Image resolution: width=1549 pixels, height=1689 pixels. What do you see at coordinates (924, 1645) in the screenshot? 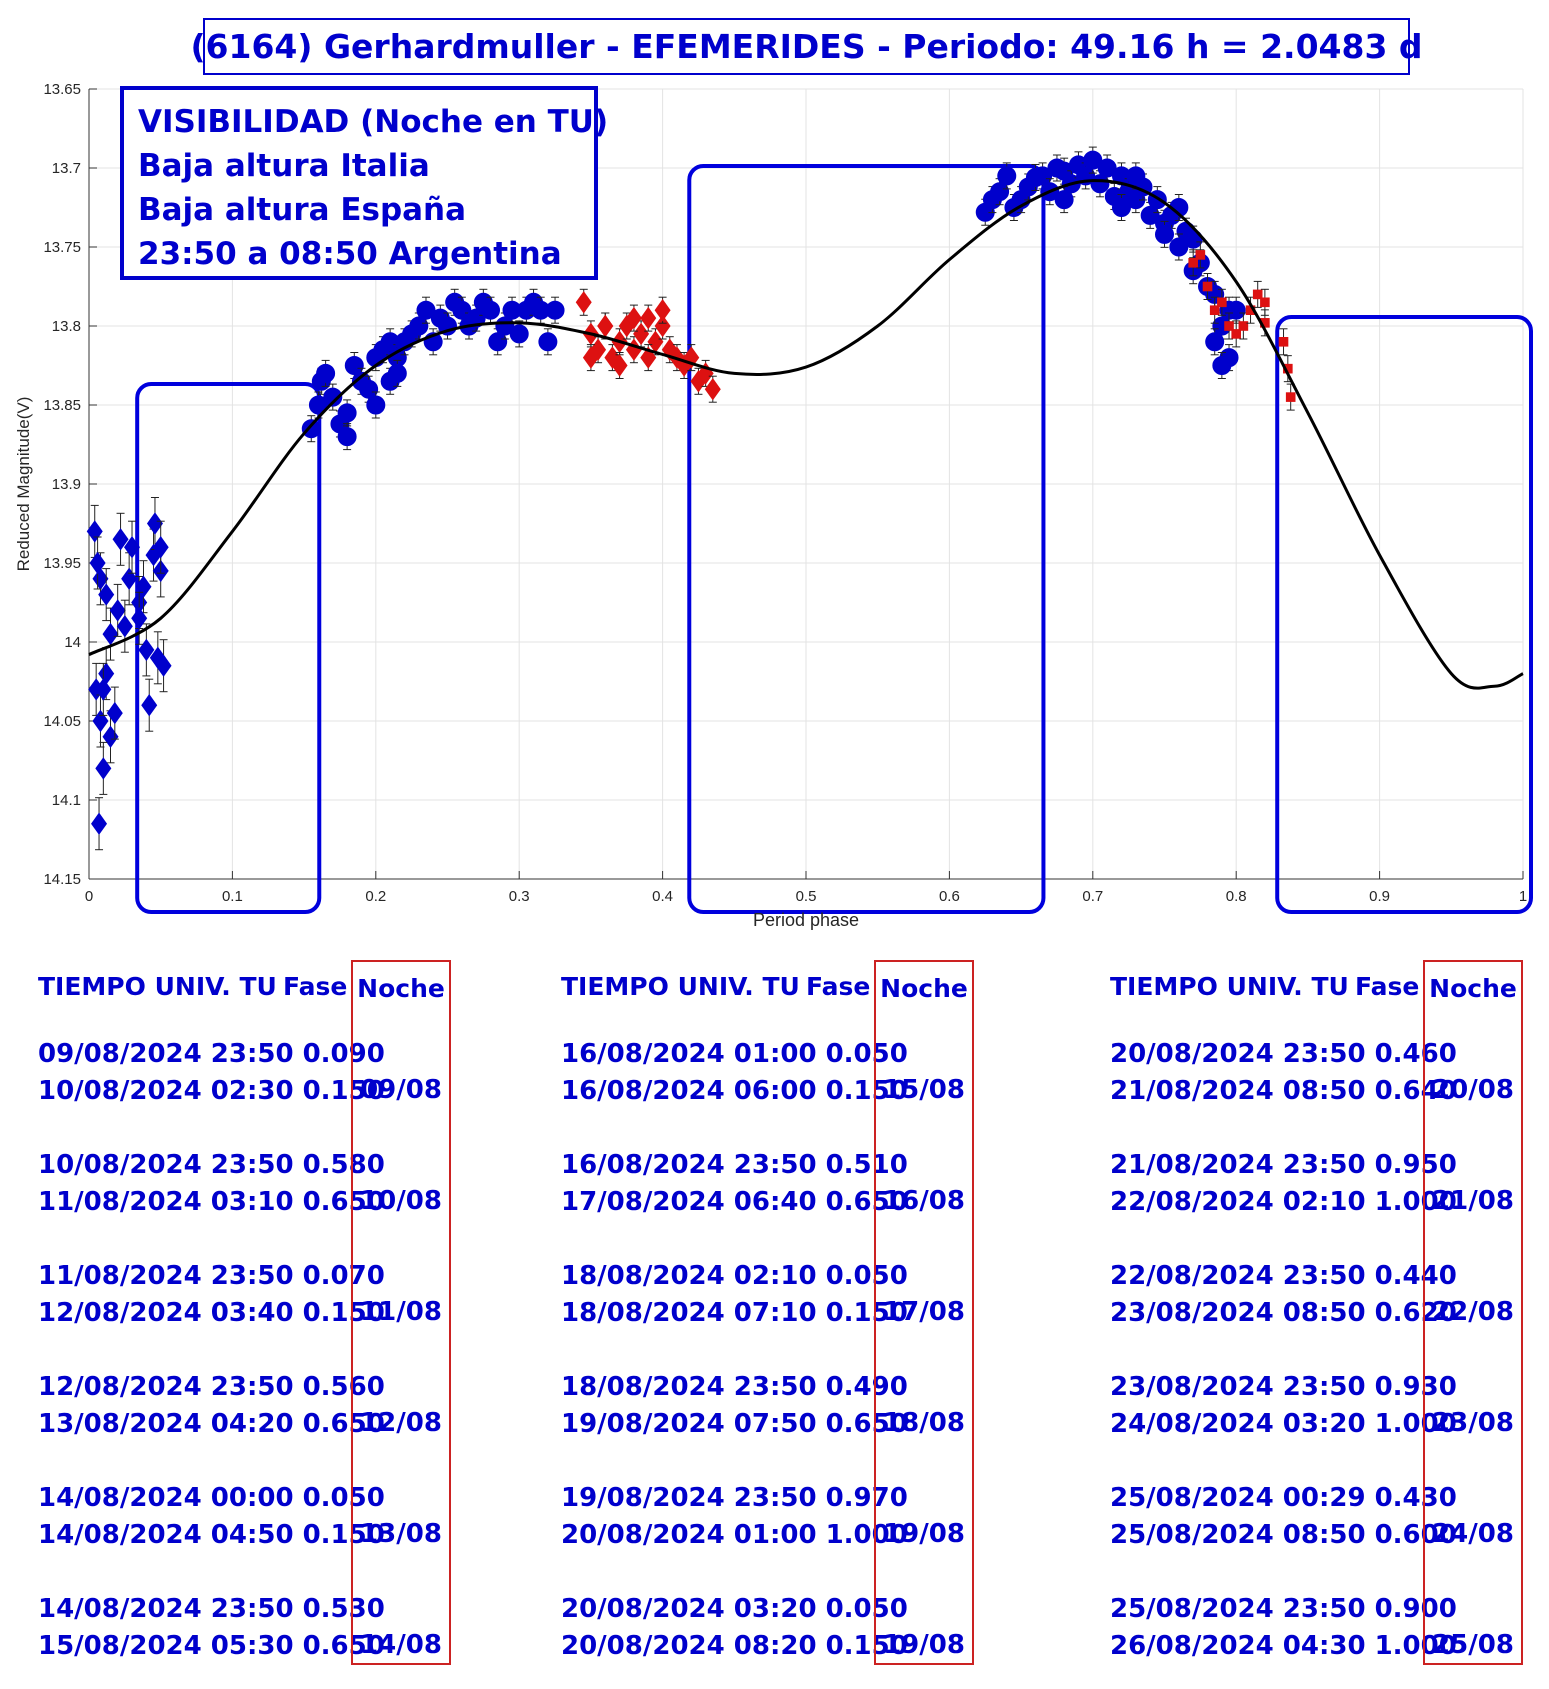
I see `noche-value: 19/08` at bounding box center [924, 1645].